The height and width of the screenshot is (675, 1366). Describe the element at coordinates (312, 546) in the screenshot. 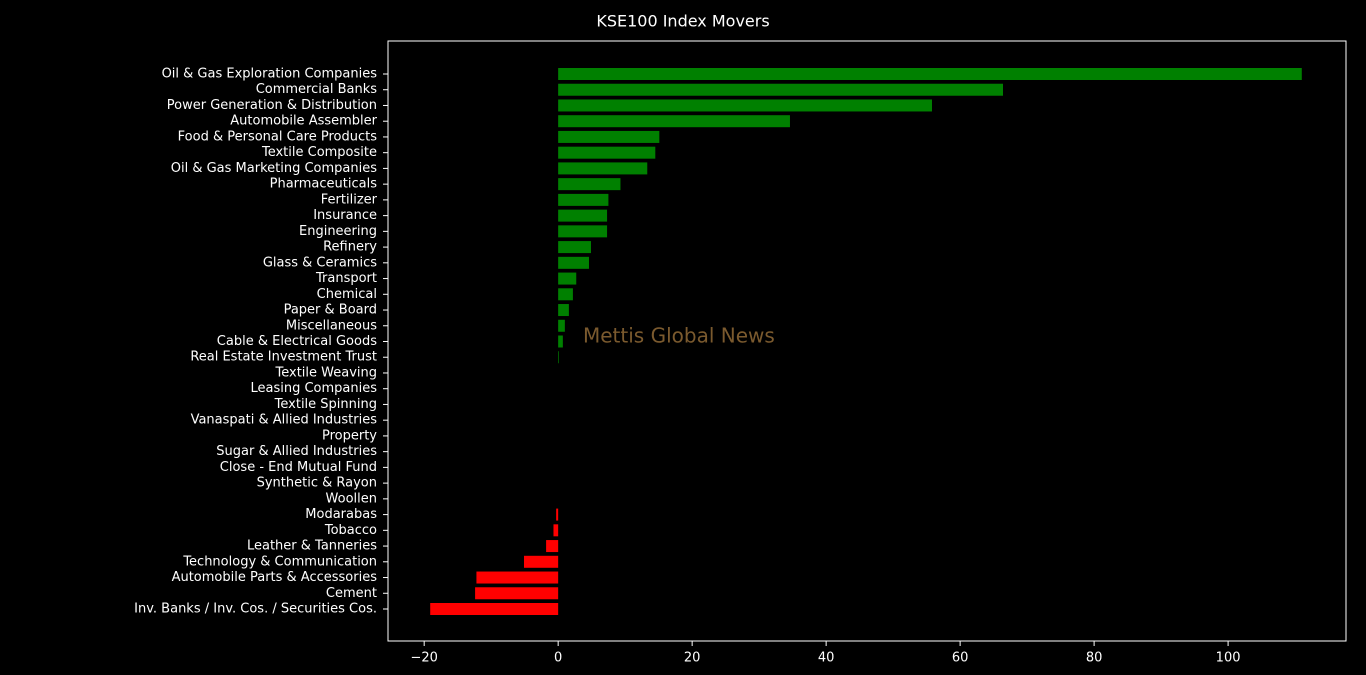

I see `y-tick-label: Leather & Tanneries` at that location.